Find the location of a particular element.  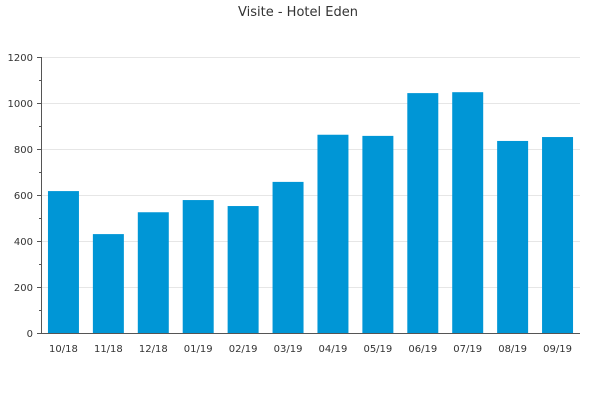

x-tick-label: 03/19 is located at coordinates (288, 349).